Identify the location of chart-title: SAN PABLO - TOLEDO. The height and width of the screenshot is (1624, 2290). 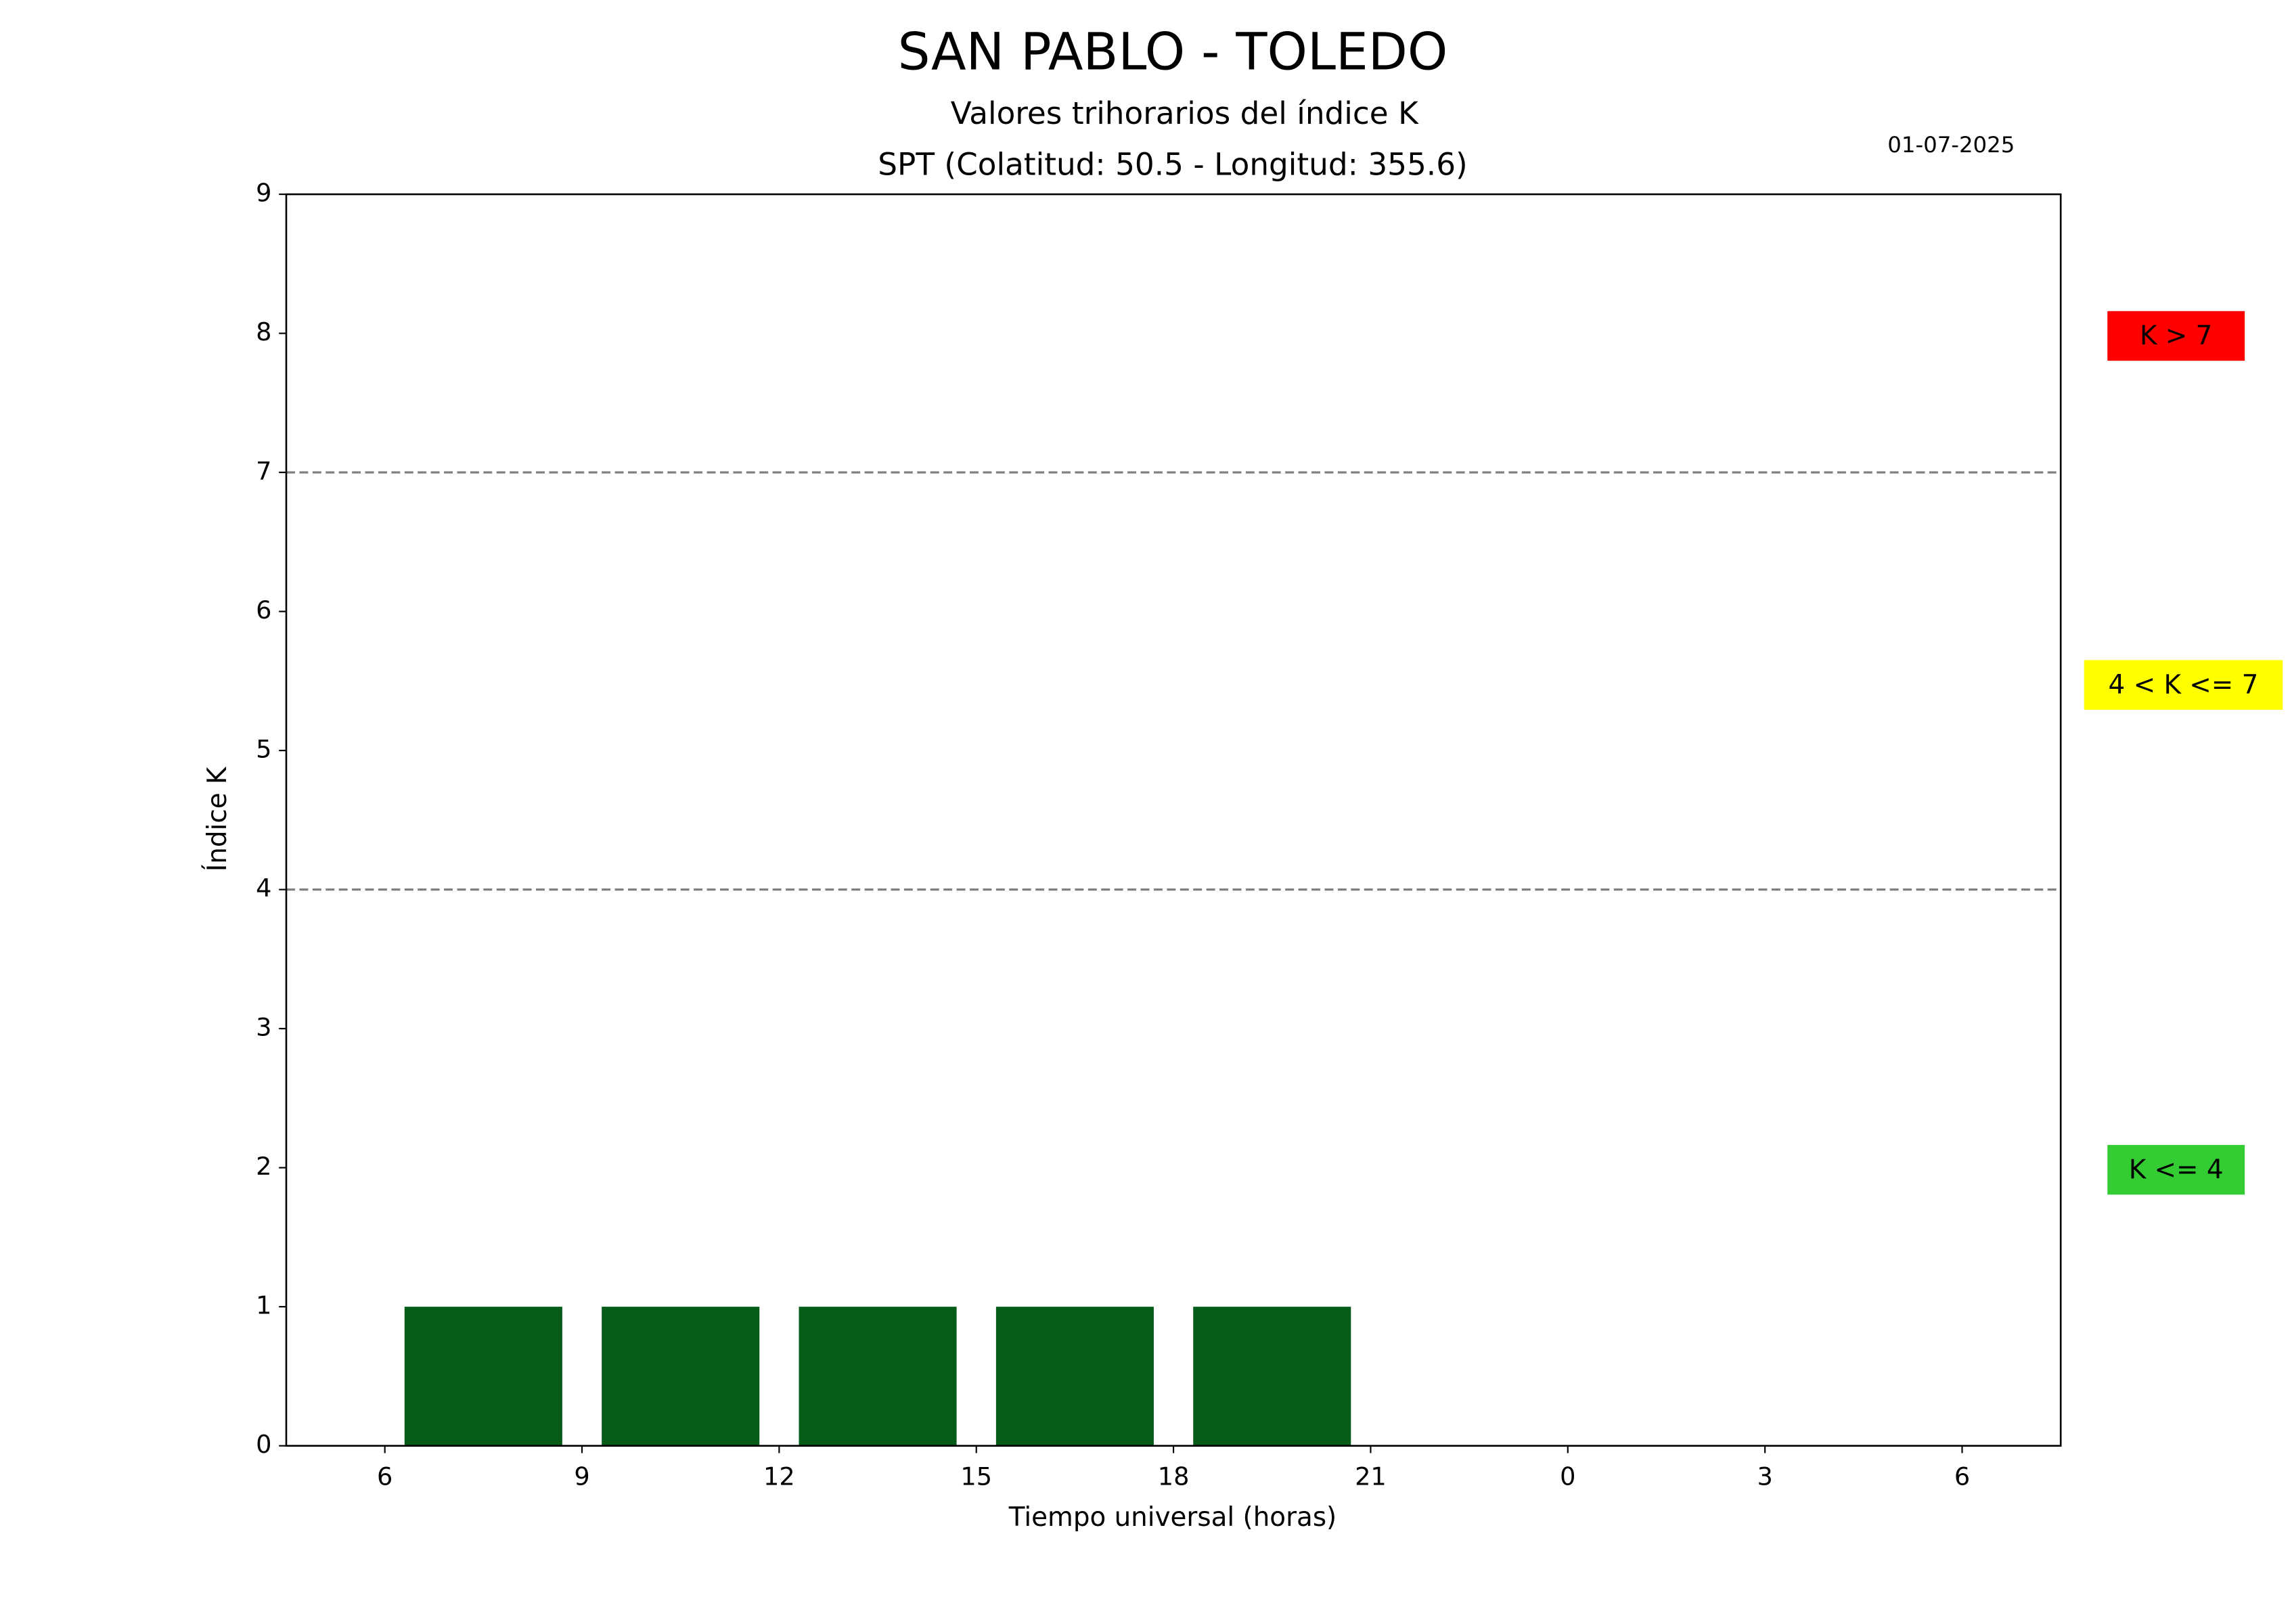
(1173, 52).